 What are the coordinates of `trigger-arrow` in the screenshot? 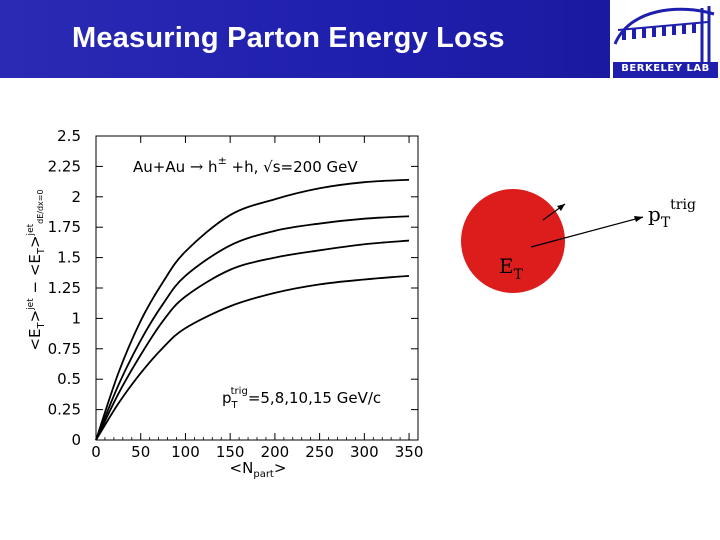 It's located at (587, 232).